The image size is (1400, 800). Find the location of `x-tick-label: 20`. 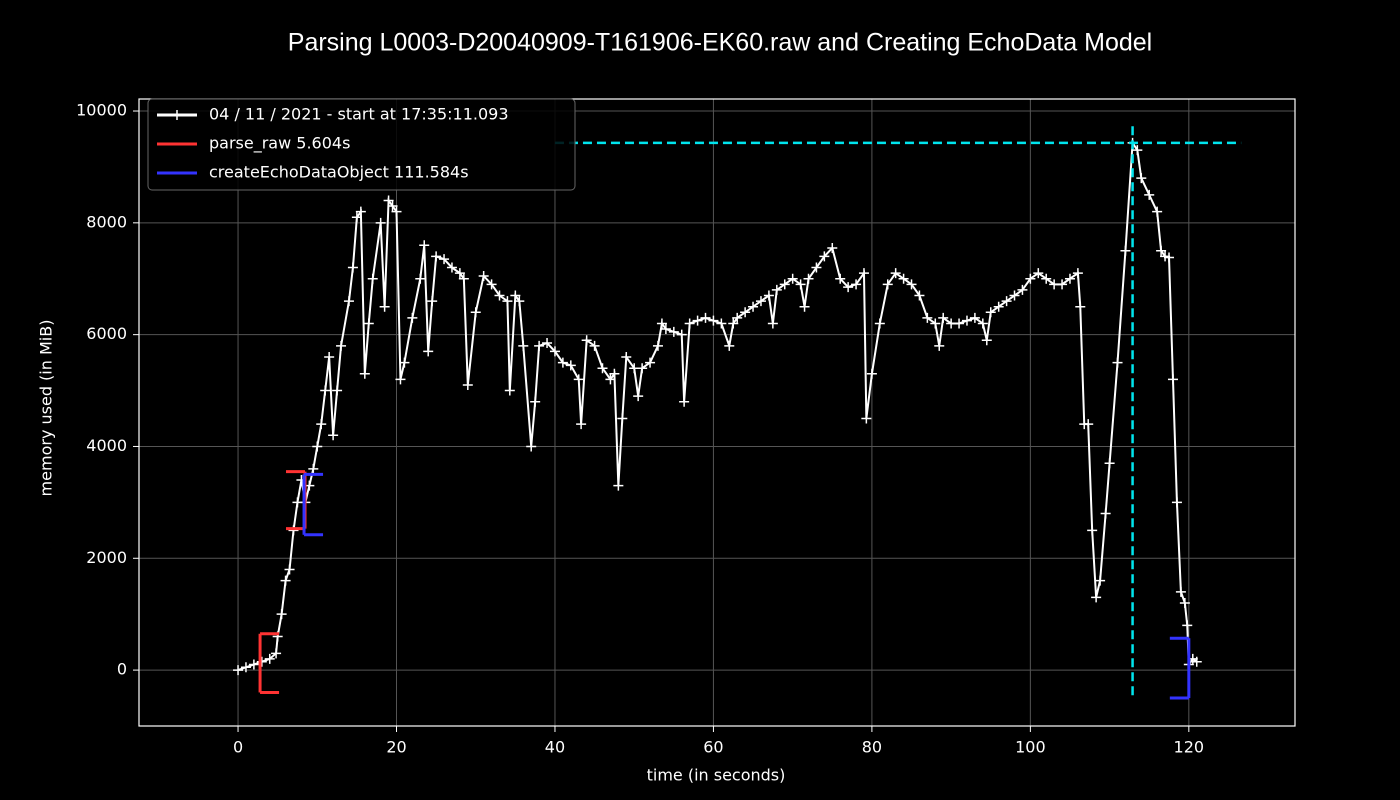

x-tick-label: 20 is located at coordinates (396, 747).